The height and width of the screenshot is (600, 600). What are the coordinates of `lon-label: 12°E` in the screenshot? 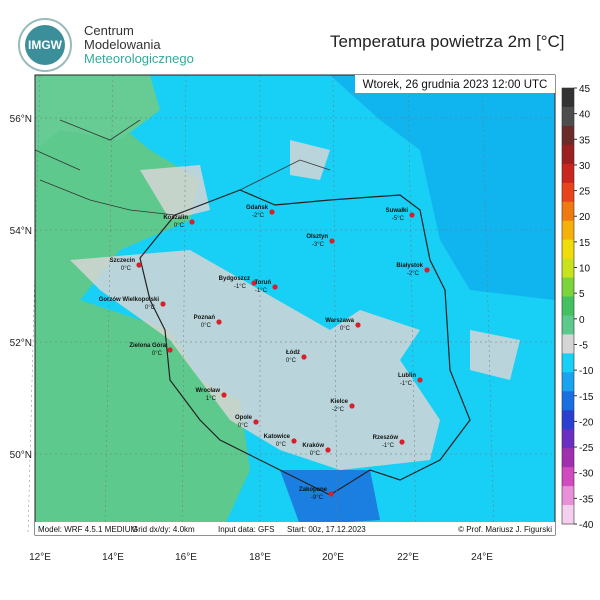 It's located at (40, 557).